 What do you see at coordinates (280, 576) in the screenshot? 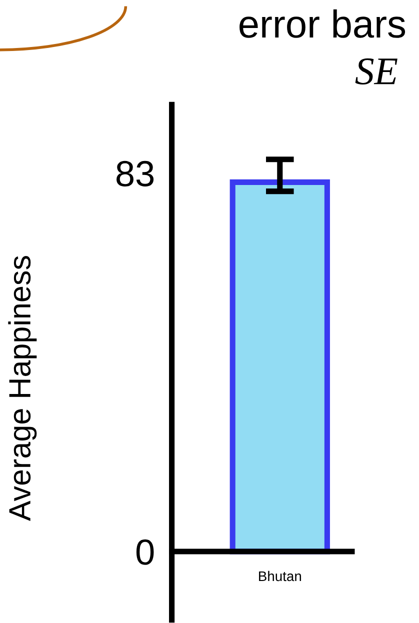
I see `x-tick-label: Bhutan` at bounding box center [280, 576].